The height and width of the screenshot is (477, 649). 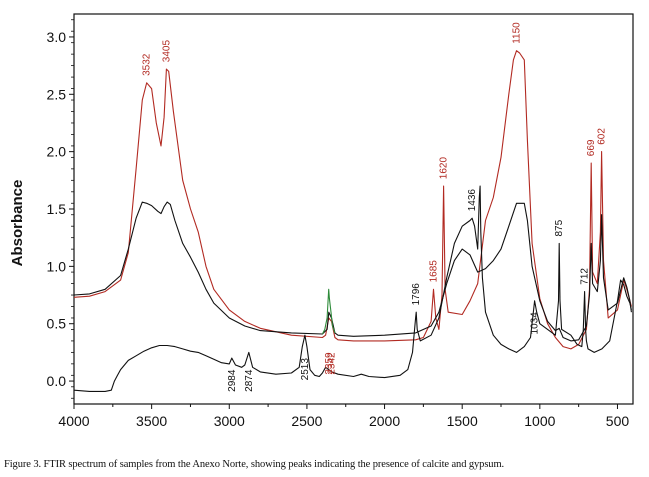 I want to click on x-tick-label: 1000, so click(x=539, y=421).